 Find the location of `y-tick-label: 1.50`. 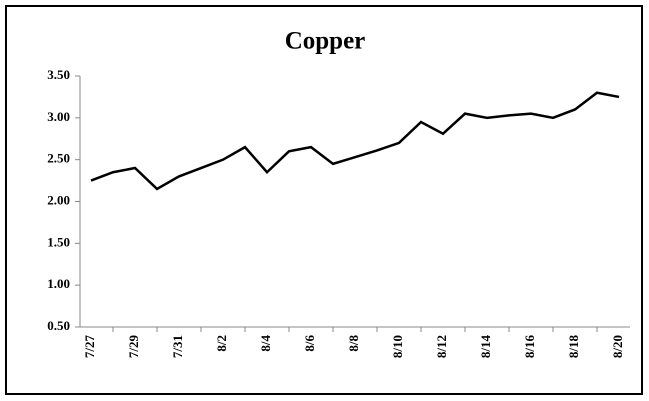

y-tick-label: 1.50 is located at coordinates (58, 241).